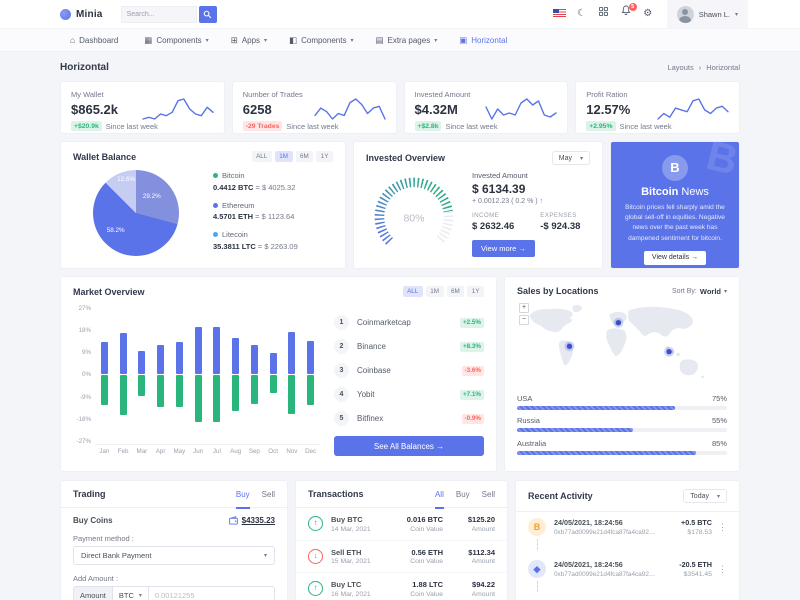 The height and width of the screenshot is (600, 800). What do you see at coordinates (471, 322) in the screenshot?
I see `exchange-change-badge: +2.5%` at bounding box center [471, 322].